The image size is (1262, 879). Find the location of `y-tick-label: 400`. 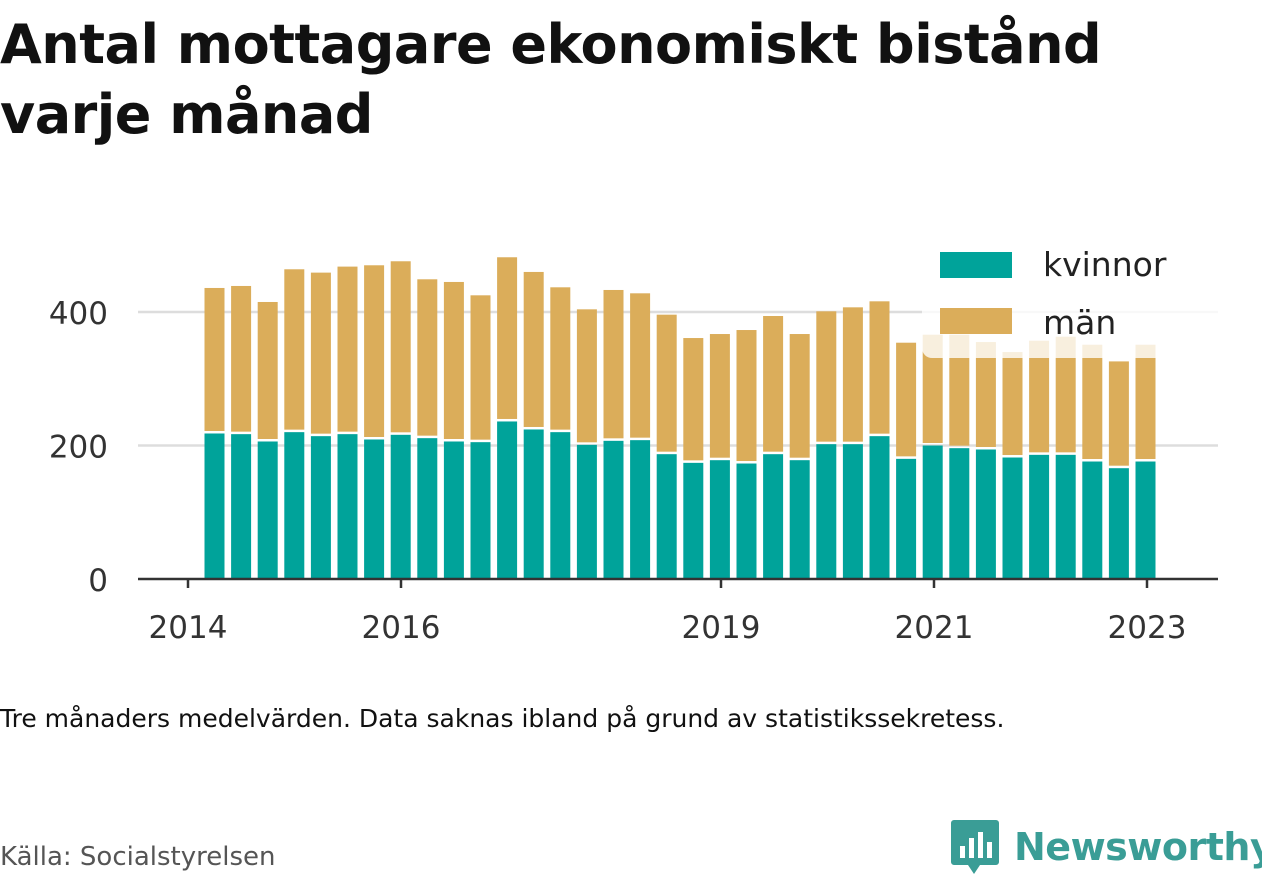

y-tick-label: 400 is located at coordinates (78, 314).